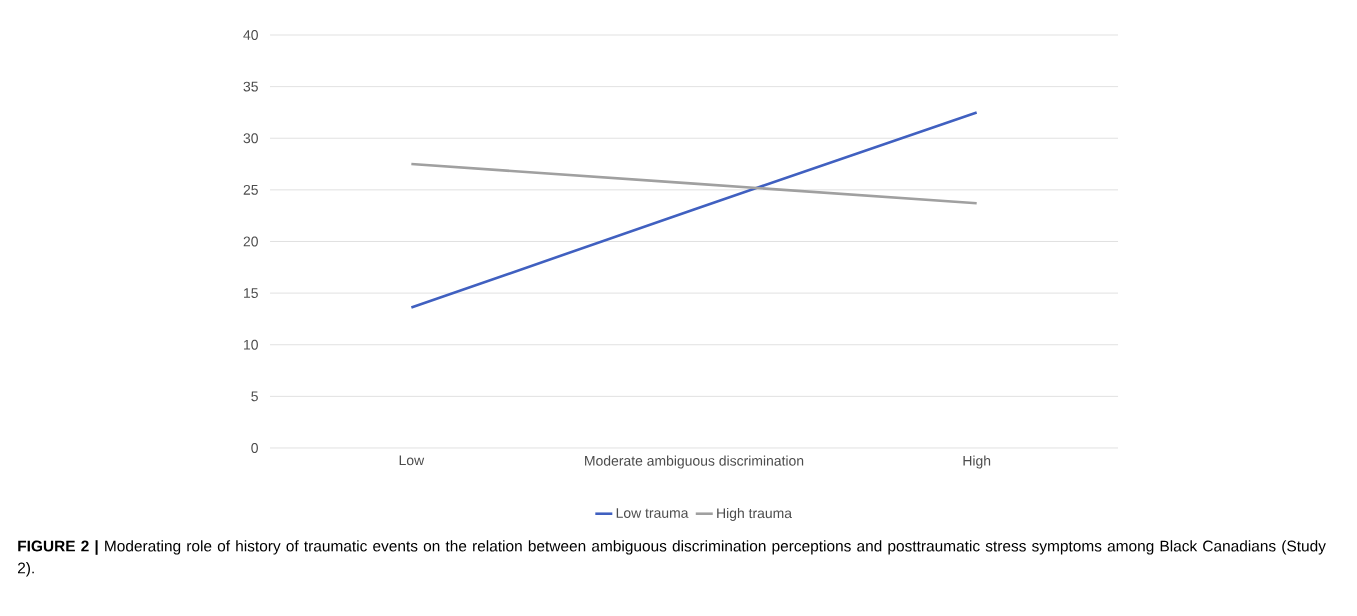  What do you see at coordinates (251, 293) in the screenshot?
I see `y-tick-label: 15` at bounding box center [251, 293].